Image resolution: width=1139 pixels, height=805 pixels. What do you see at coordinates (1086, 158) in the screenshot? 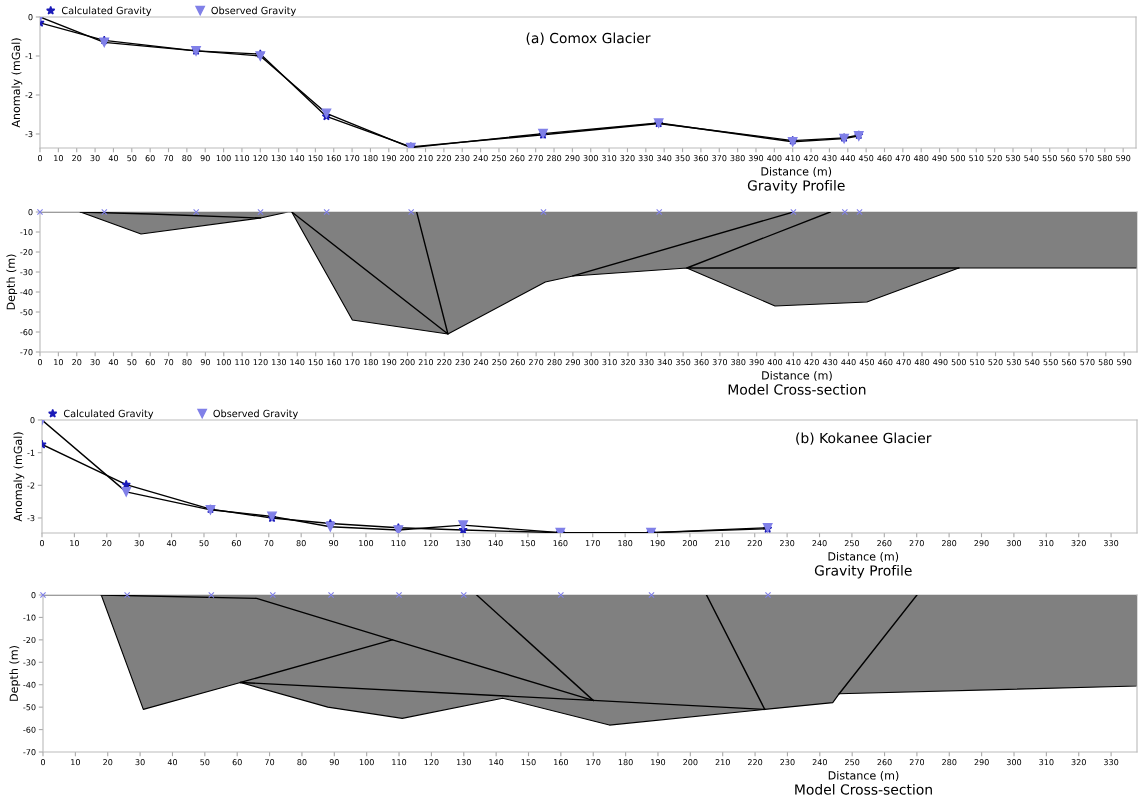
I see `x-tick-label: 570` at bounding box center [1086, 158].